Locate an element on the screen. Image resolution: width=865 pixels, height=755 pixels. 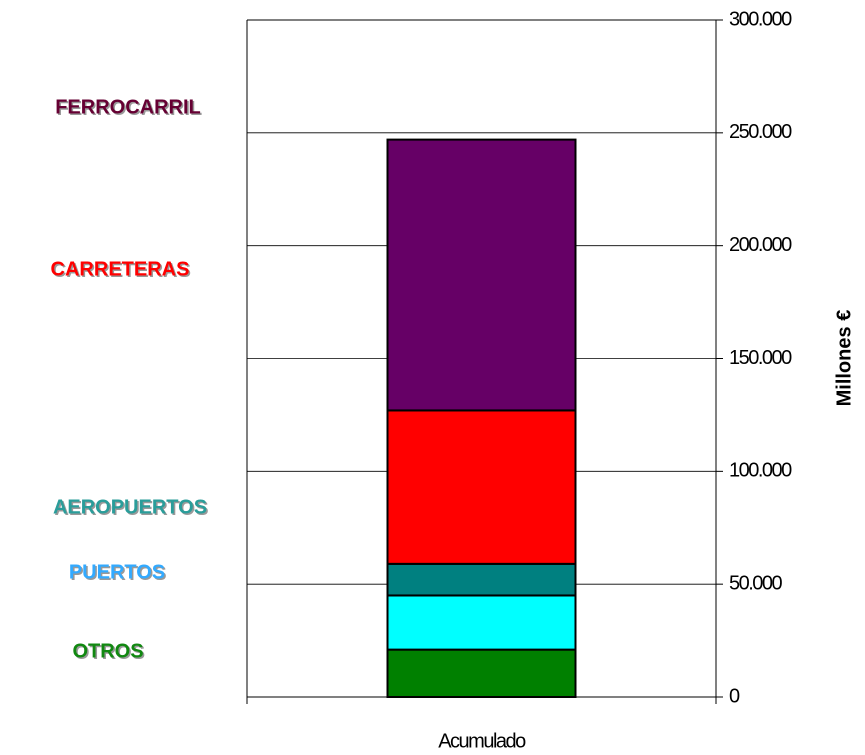
y2-tick-label: 100.000 is located at coordinates (760, 471).